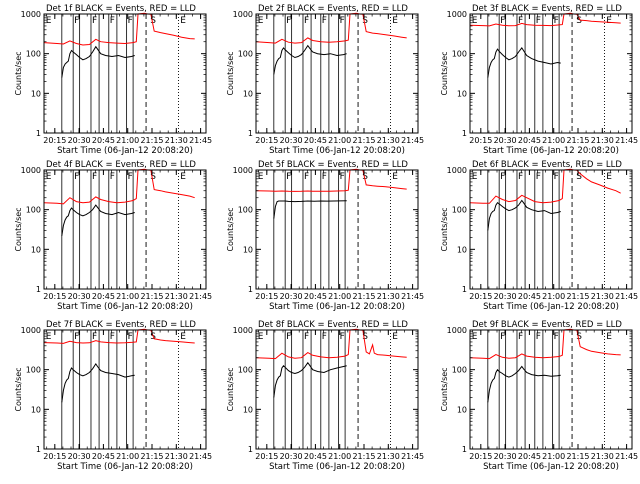 The image size is (640, 484). Describe the element at coordinates (121, 9) in the screenshot. I see `panel-title: Det 1f BLACK = Events, RED = LLD` at that location.